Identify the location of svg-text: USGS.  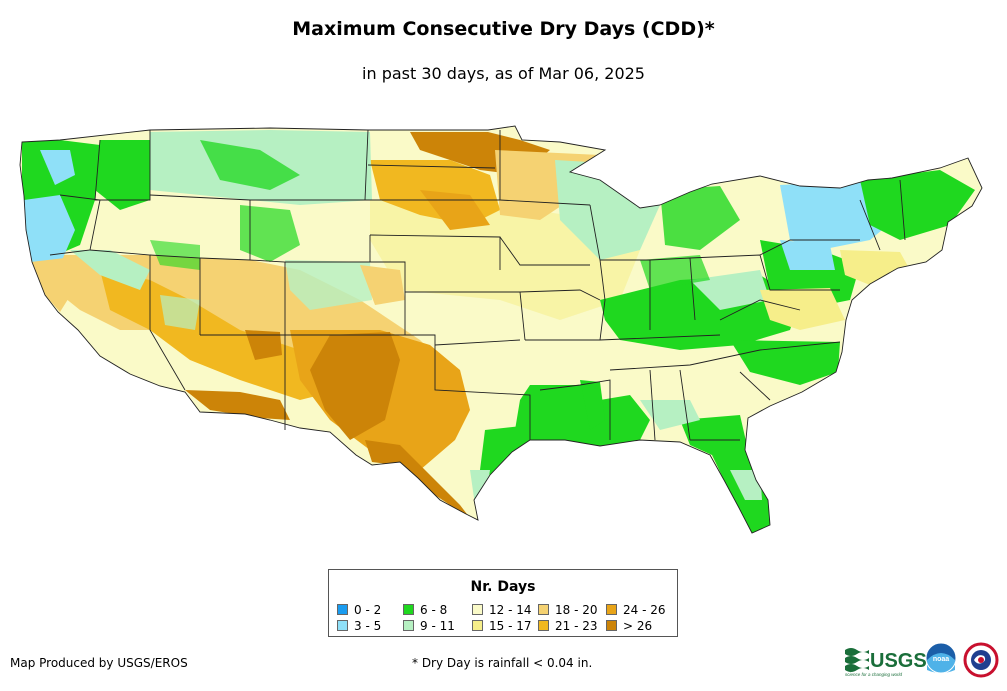
(898, 661).